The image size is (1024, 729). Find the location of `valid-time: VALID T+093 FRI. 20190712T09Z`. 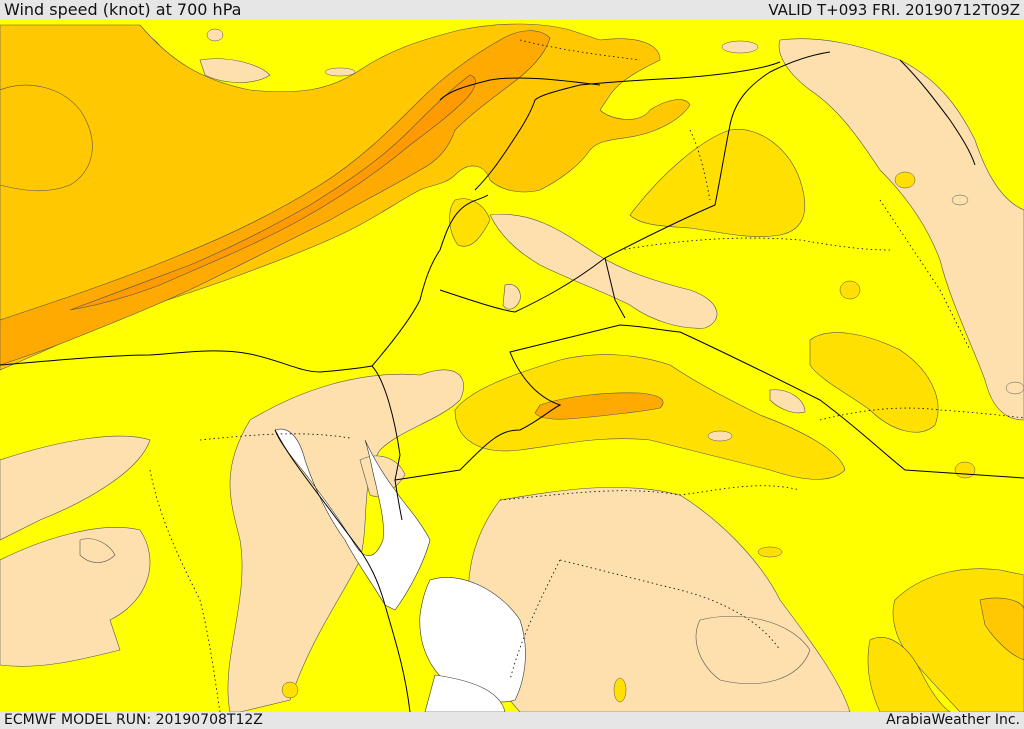

valid-time: VALID T+093 FRI. 20190712T09Z is located at coordinates (894, 10).